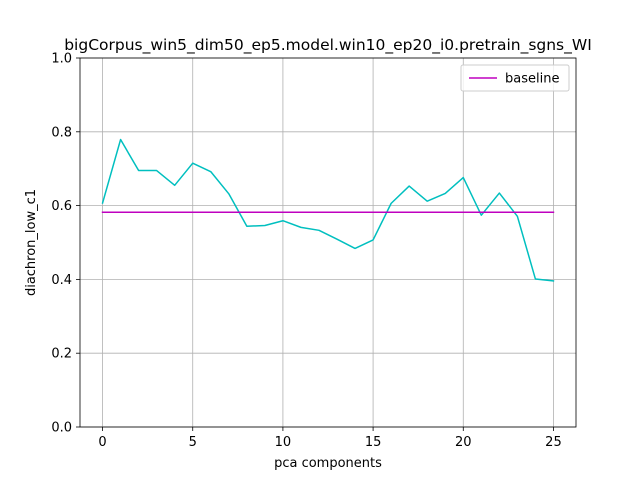  I want to click on y-tick-label: 0.2, so click(61, 354).